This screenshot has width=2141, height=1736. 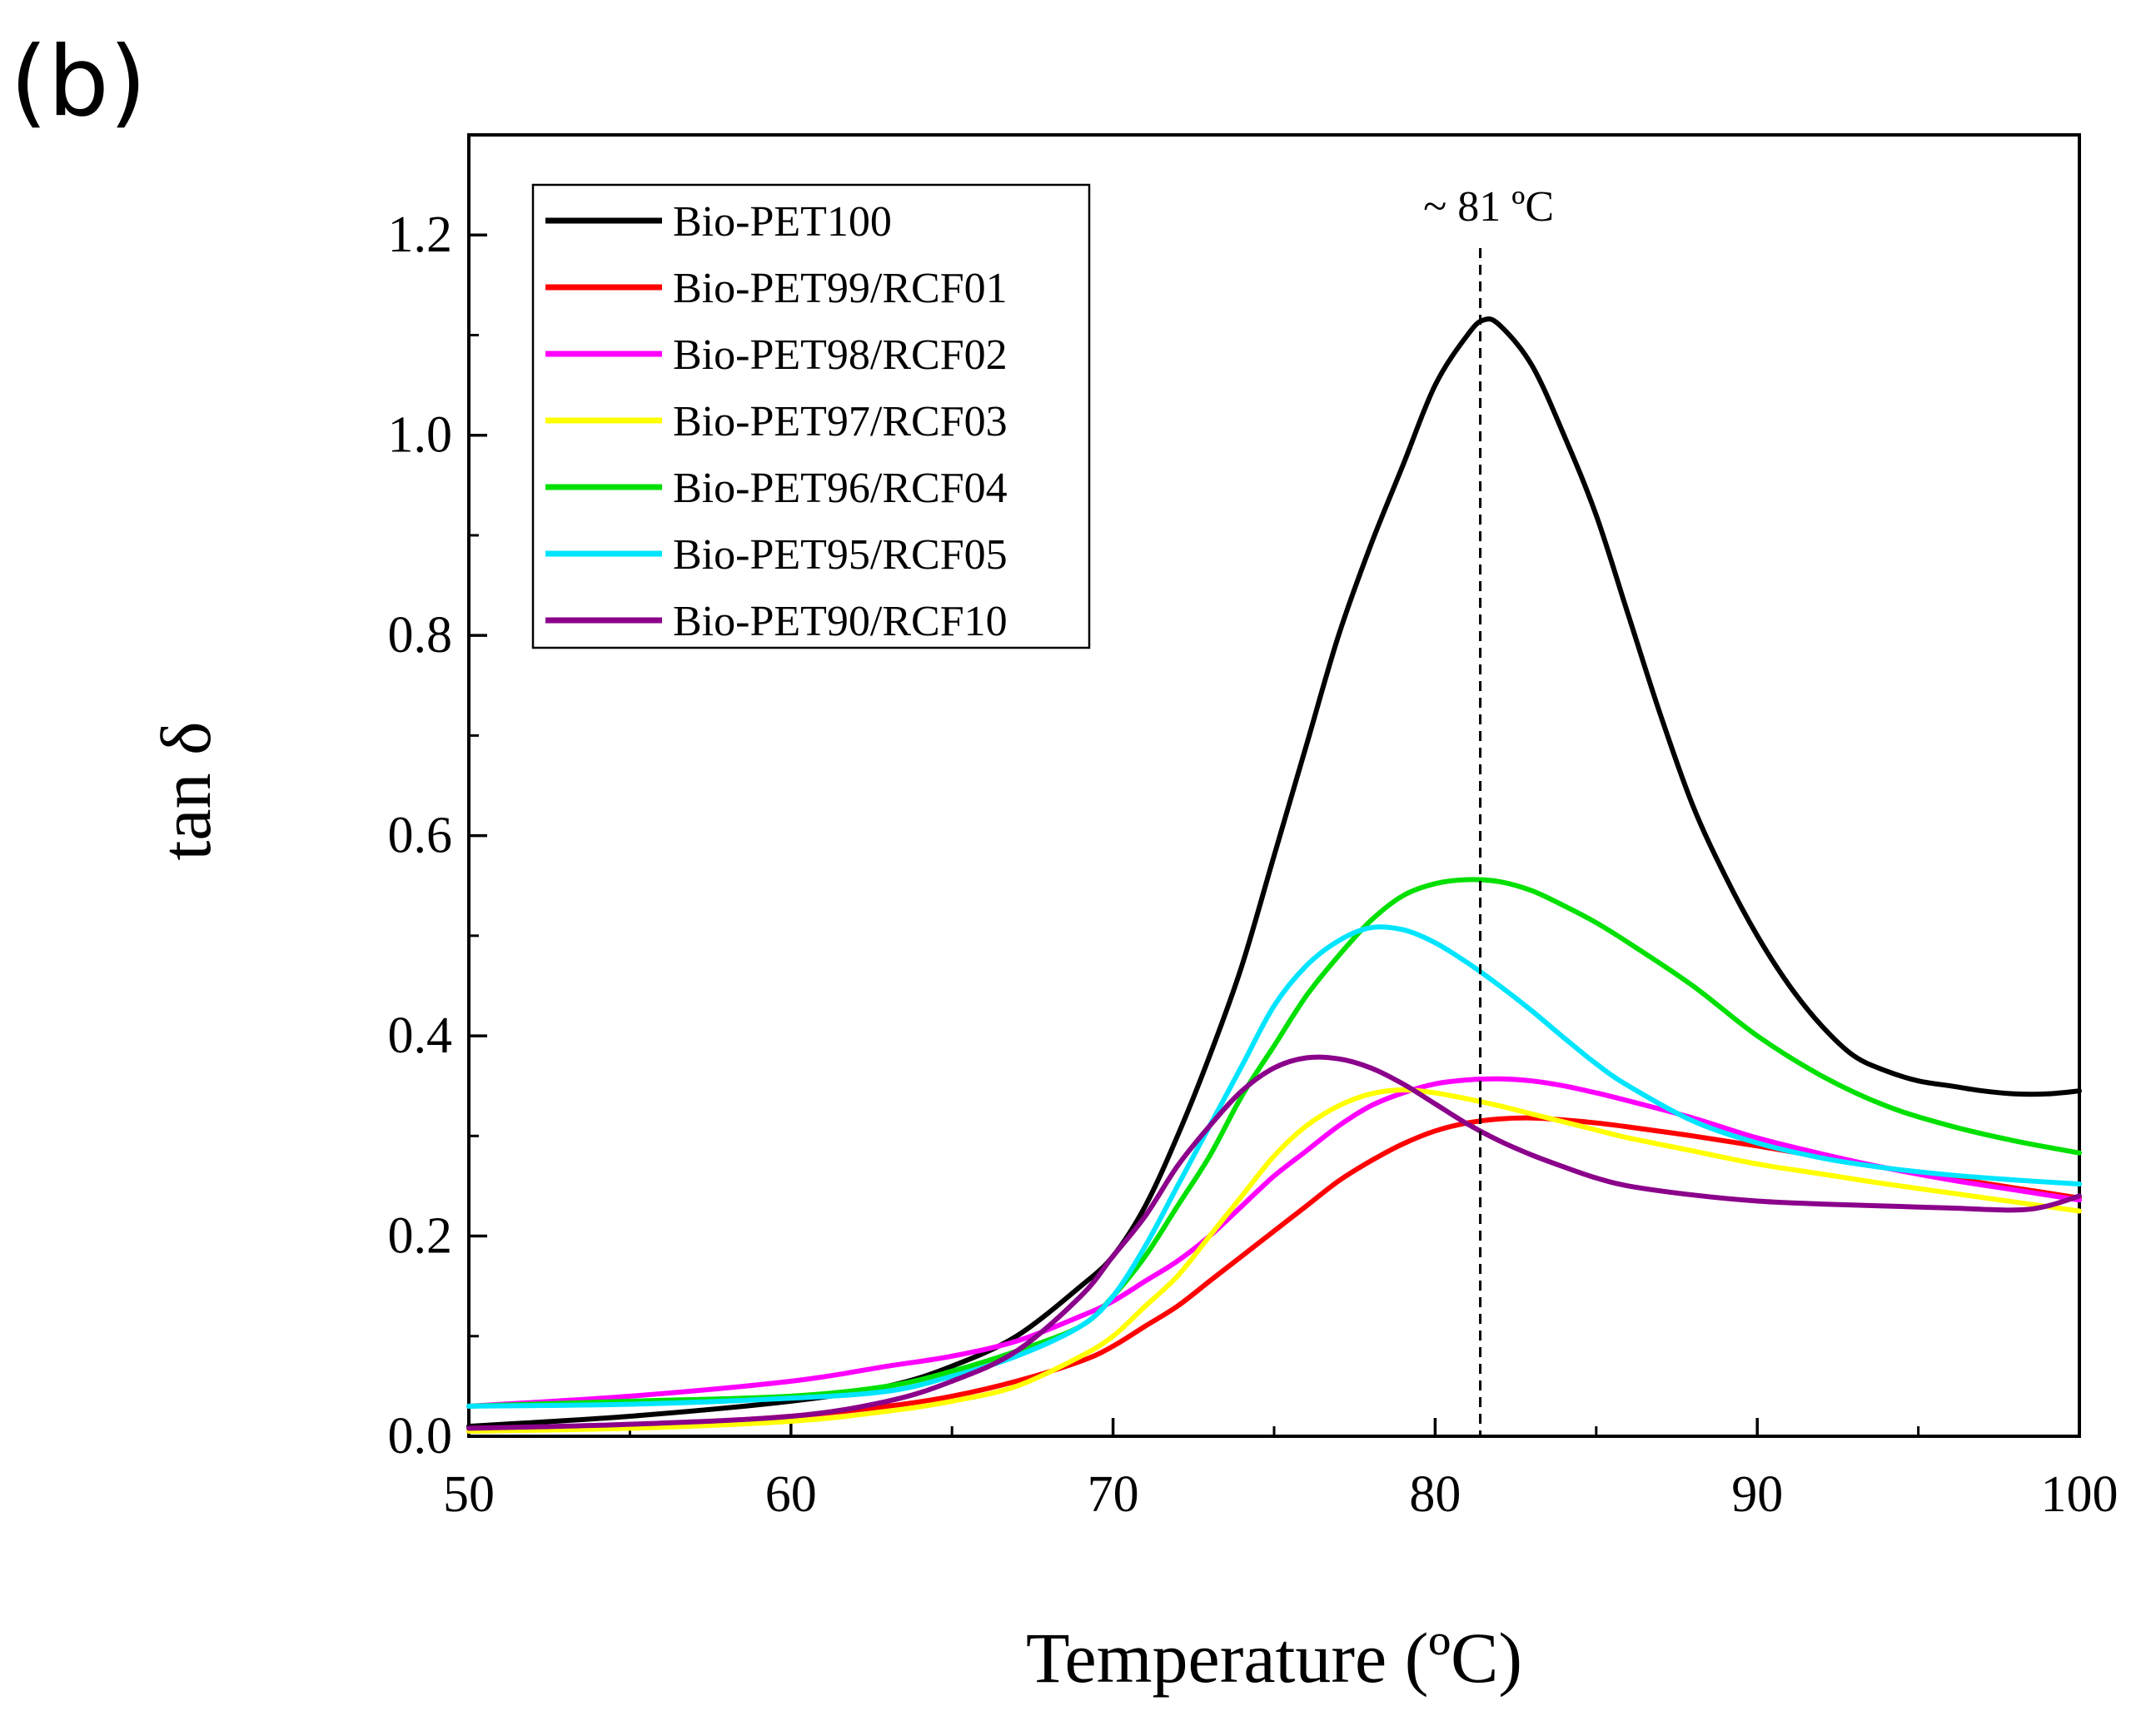 What do you see at coordinates (1274, 1274) in the screenshot?
I see `series-line-bio-pet99-rcf01` at bounding box center [1274, 1274].